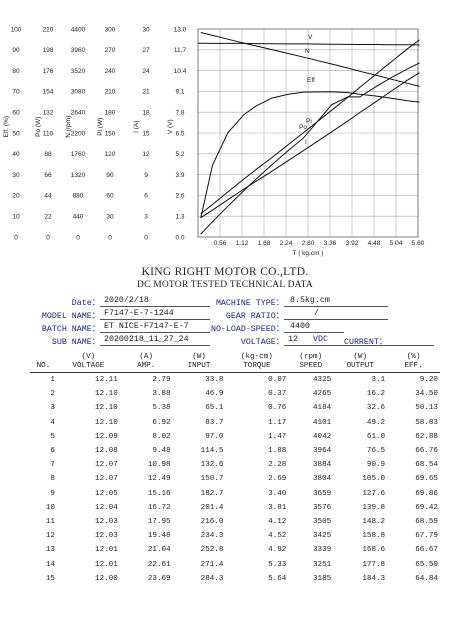 This screenshot has height=637, width=450. Describe the element at coordinates (180, 29) in the screenshot. I see `y-tick-label: 13.0` at that location.